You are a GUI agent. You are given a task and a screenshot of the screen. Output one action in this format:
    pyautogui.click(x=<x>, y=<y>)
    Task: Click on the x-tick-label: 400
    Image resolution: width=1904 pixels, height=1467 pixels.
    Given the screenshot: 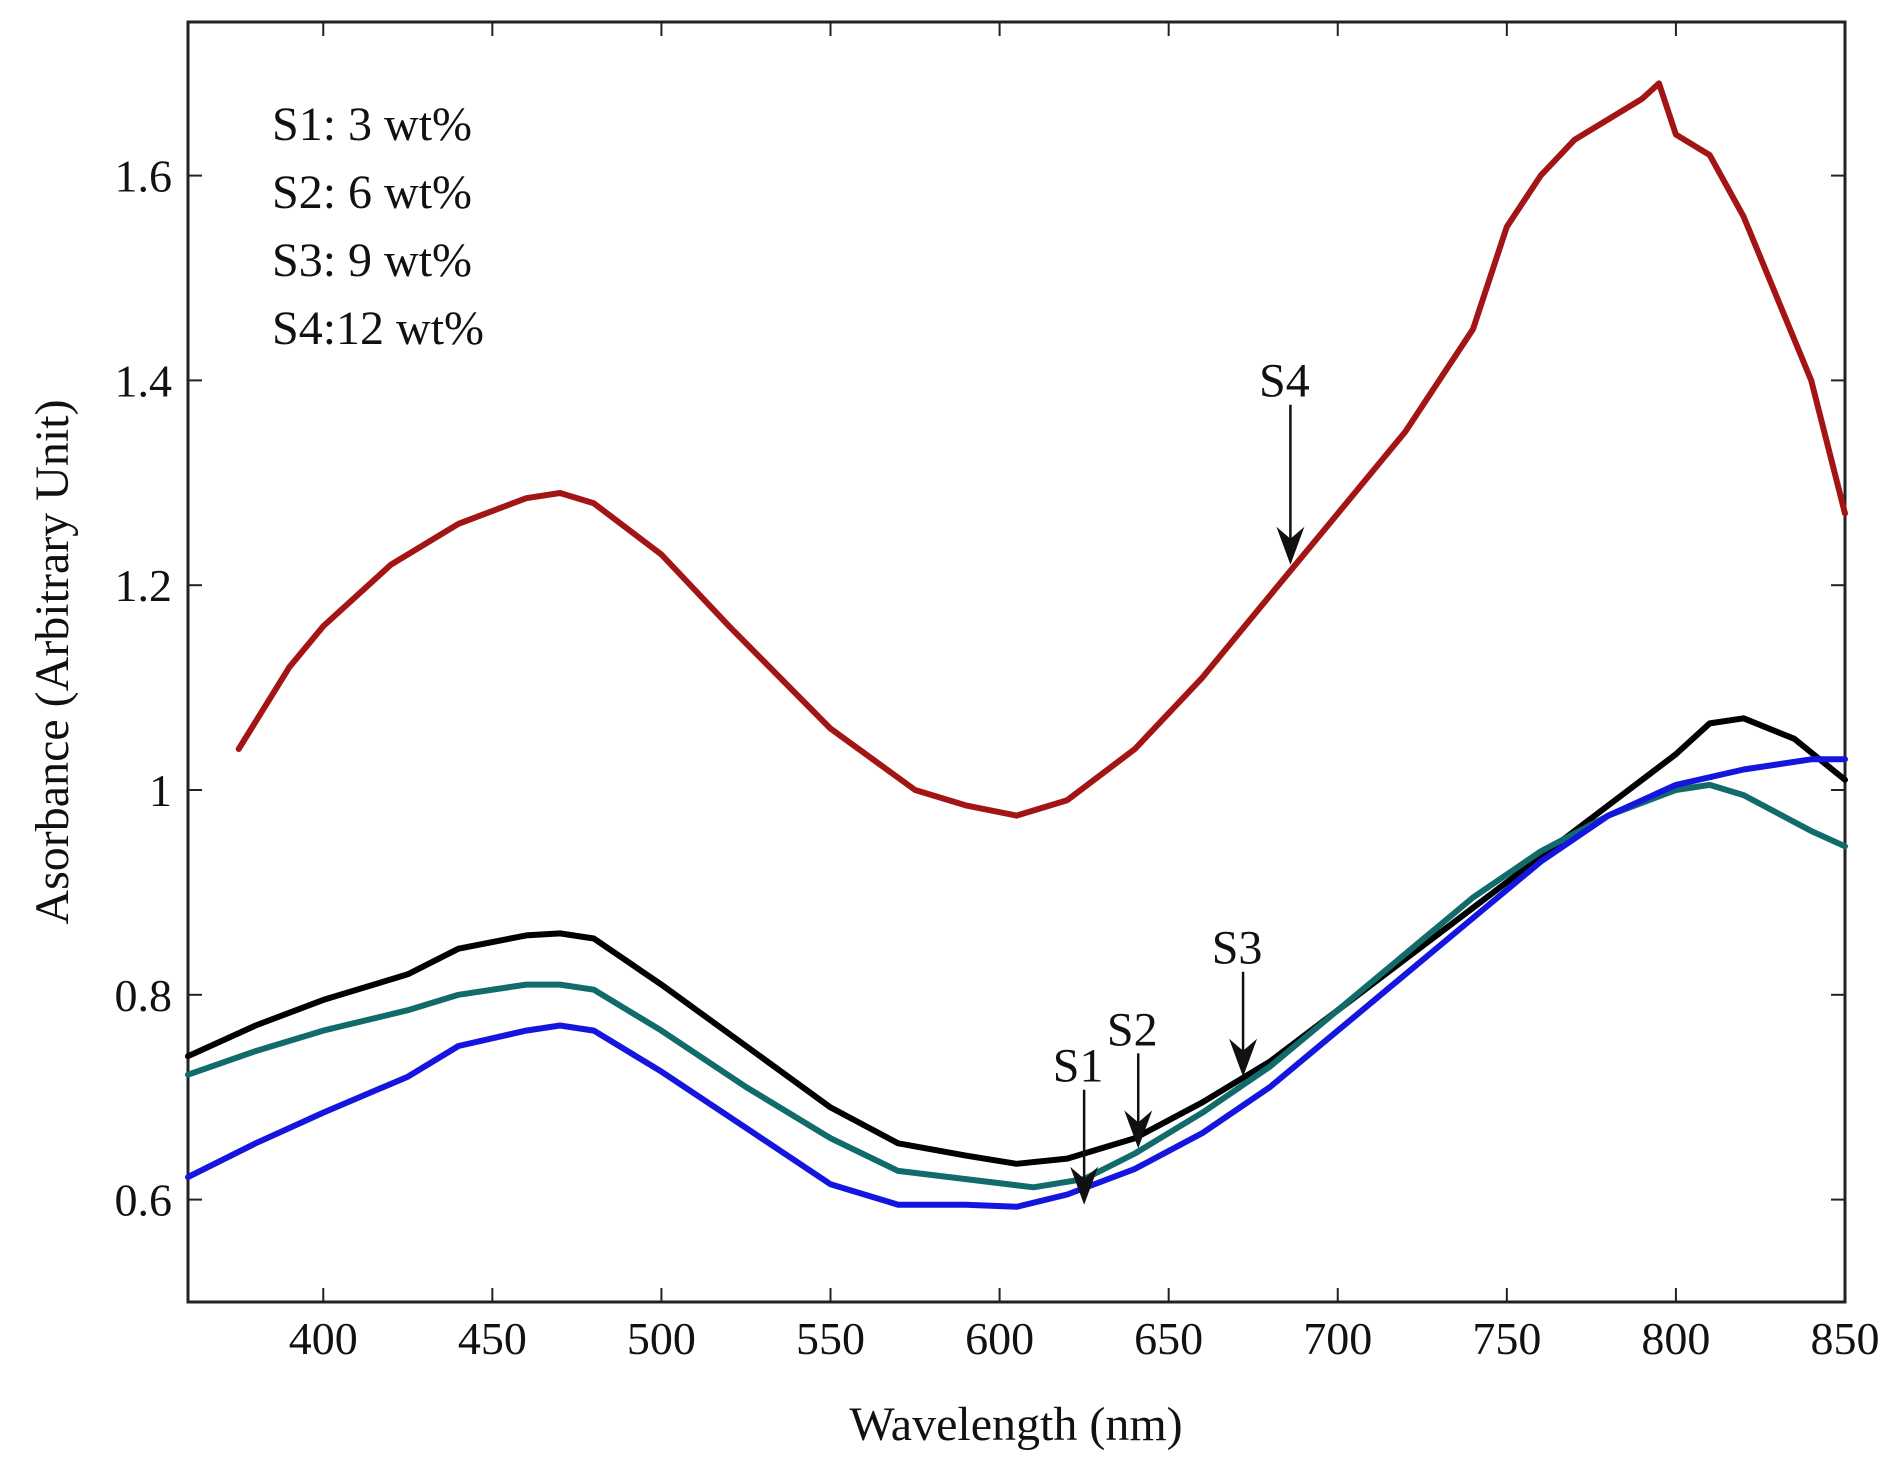 What is the action you would take?
    pyautogui.click(x=323, y=1338)
    